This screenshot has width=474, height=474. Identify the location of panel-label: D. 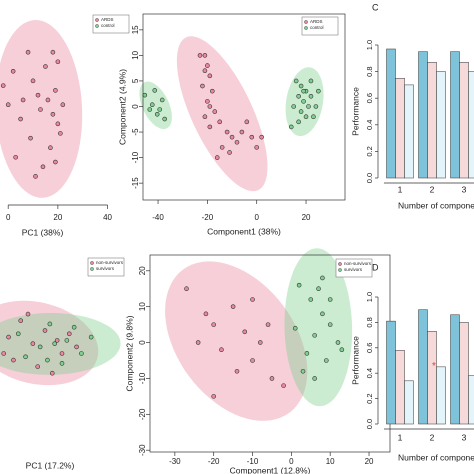
(375, 267).